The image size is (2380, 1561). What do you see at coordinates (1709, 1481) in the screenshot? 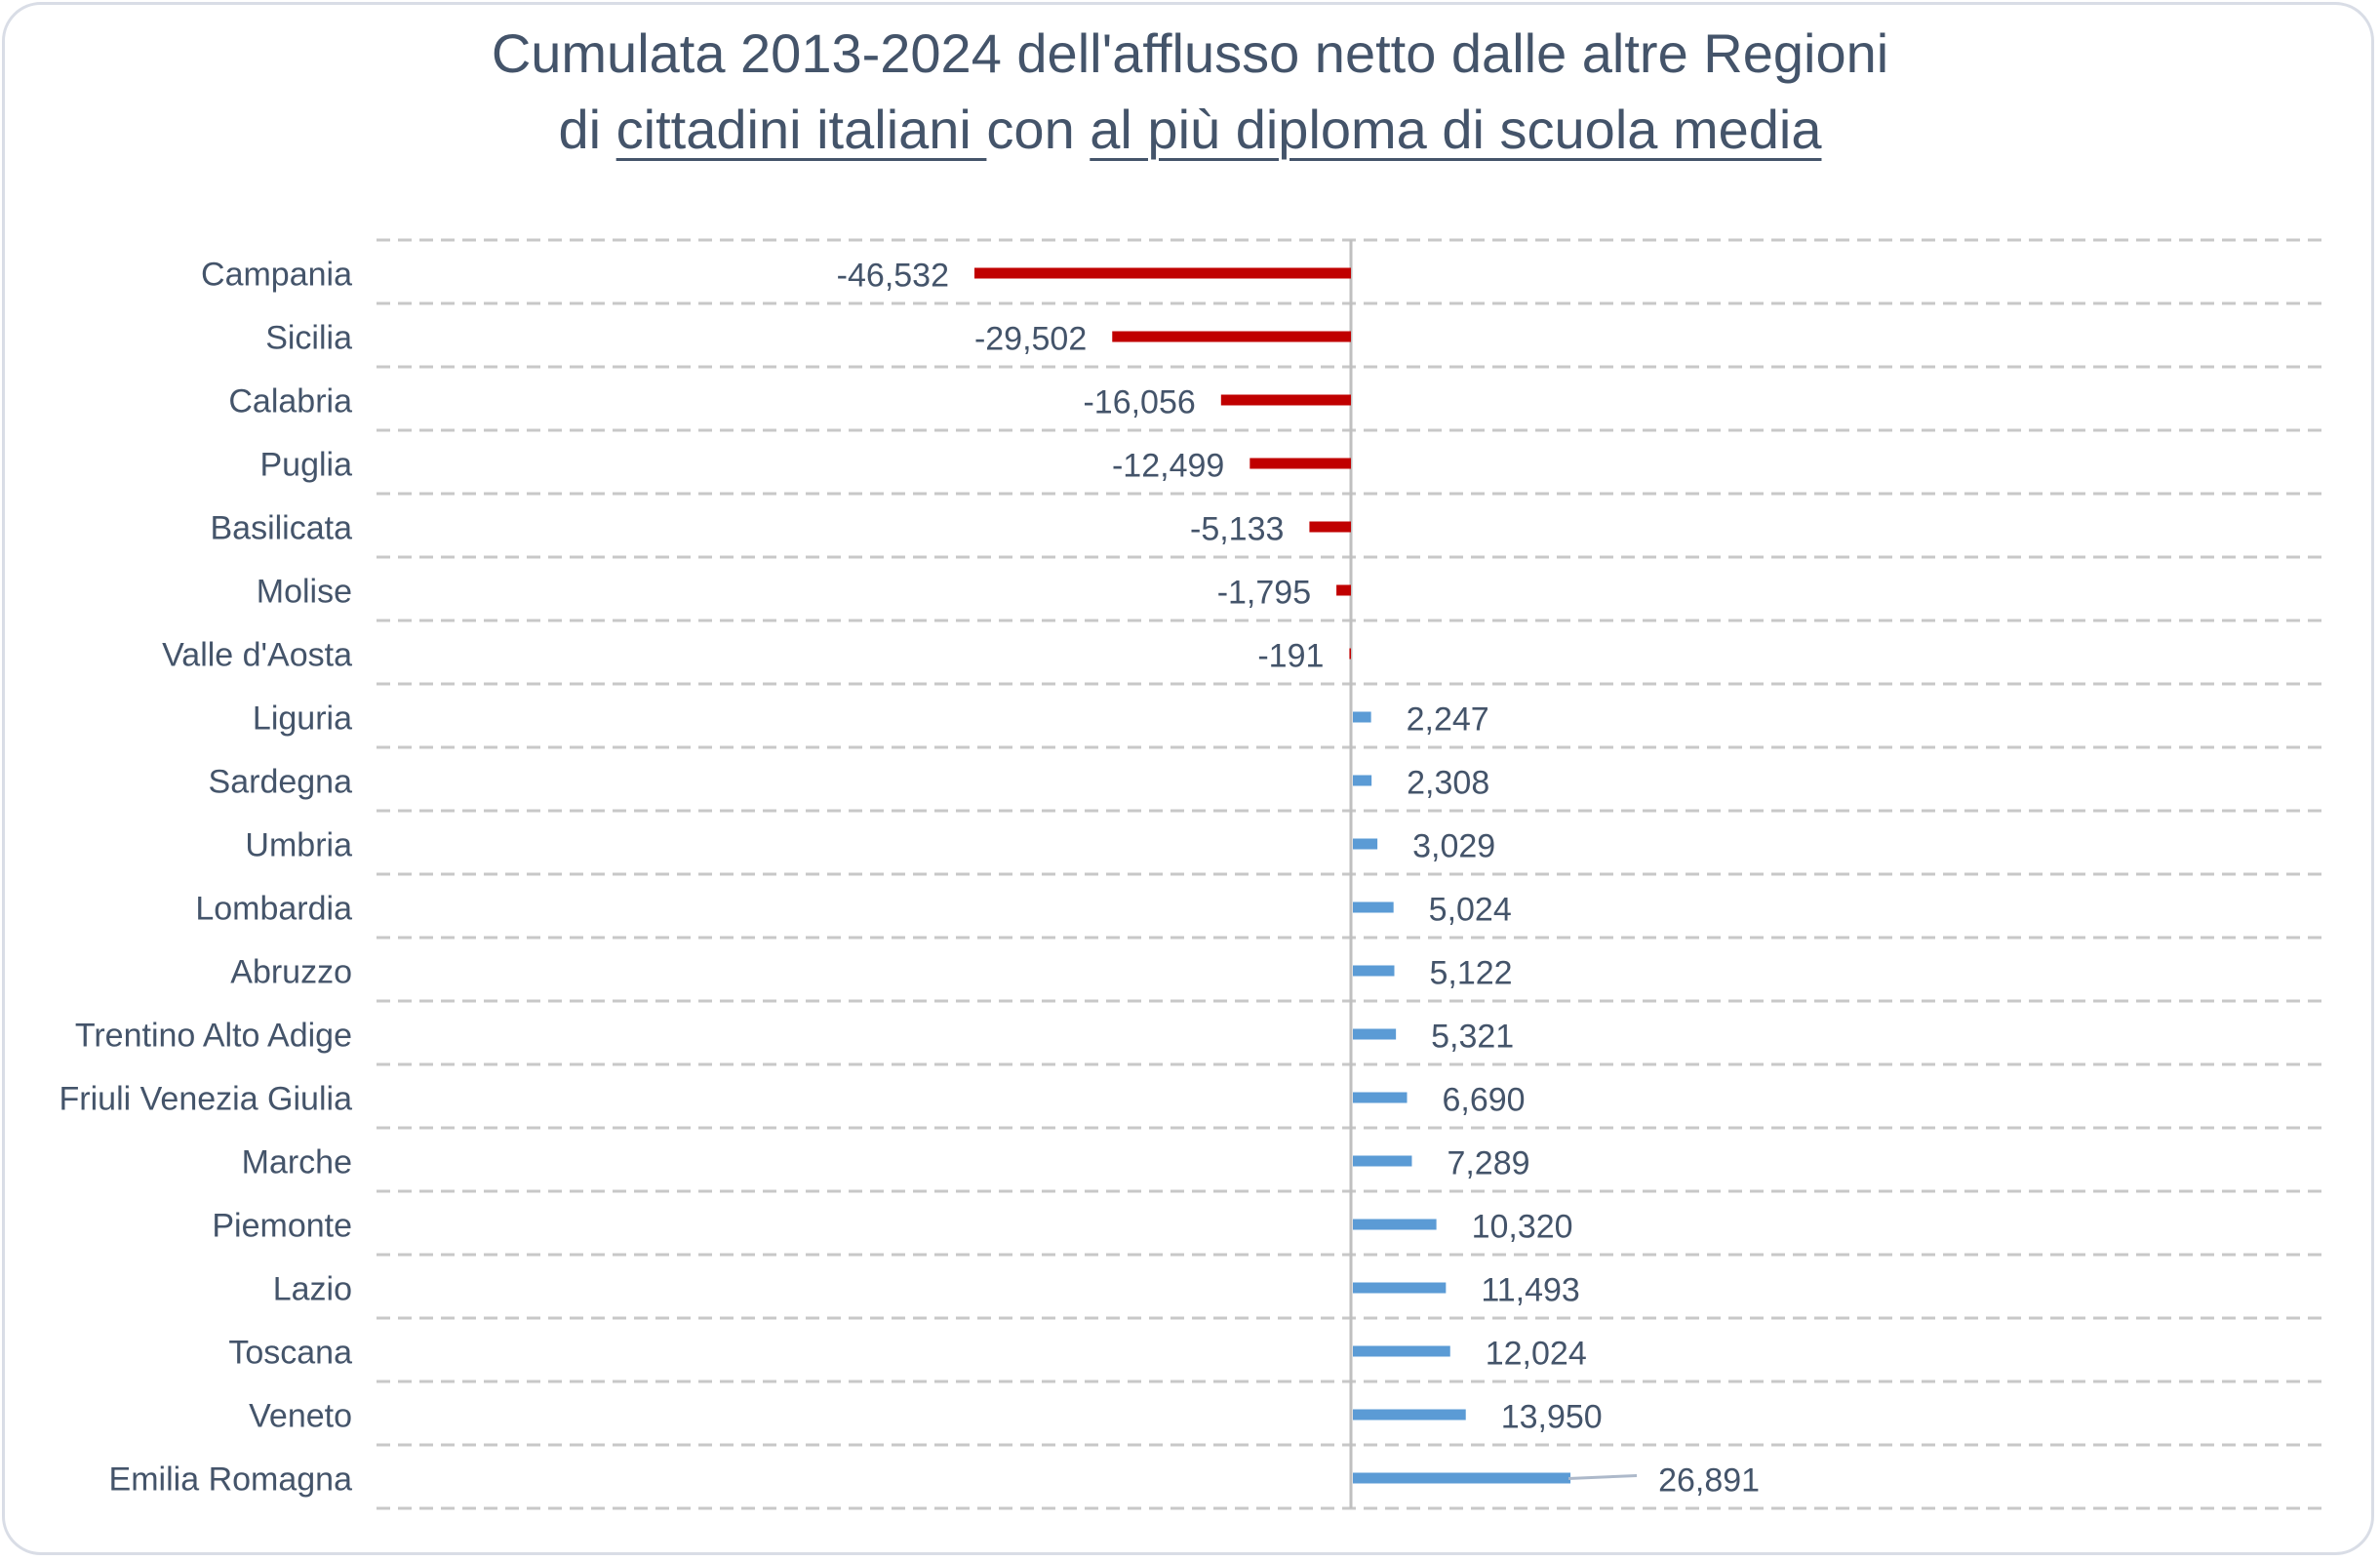
I see `data-label: 26,891` at bounding box center [1709, 1481].